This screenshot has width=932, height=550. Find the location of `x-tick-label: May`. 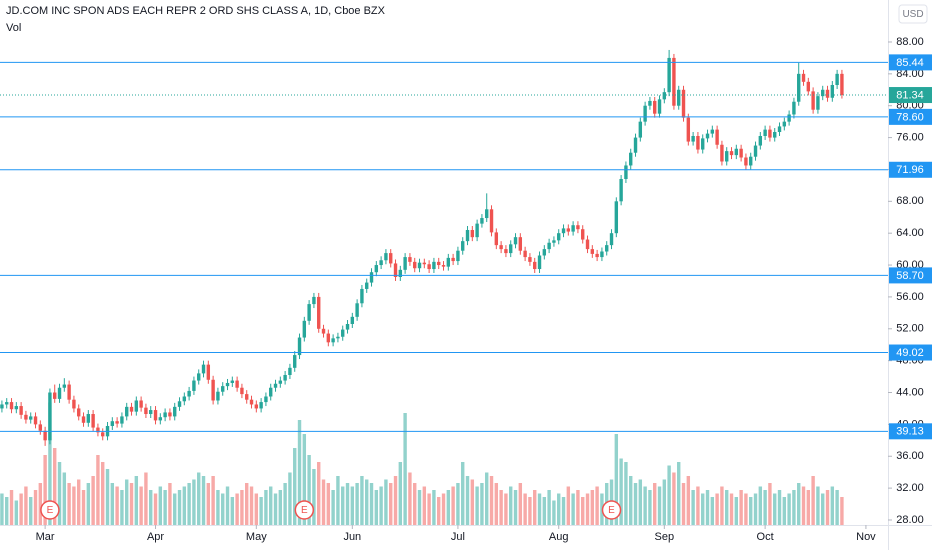

x-tick-label: May is located at coordinates (256, 537).